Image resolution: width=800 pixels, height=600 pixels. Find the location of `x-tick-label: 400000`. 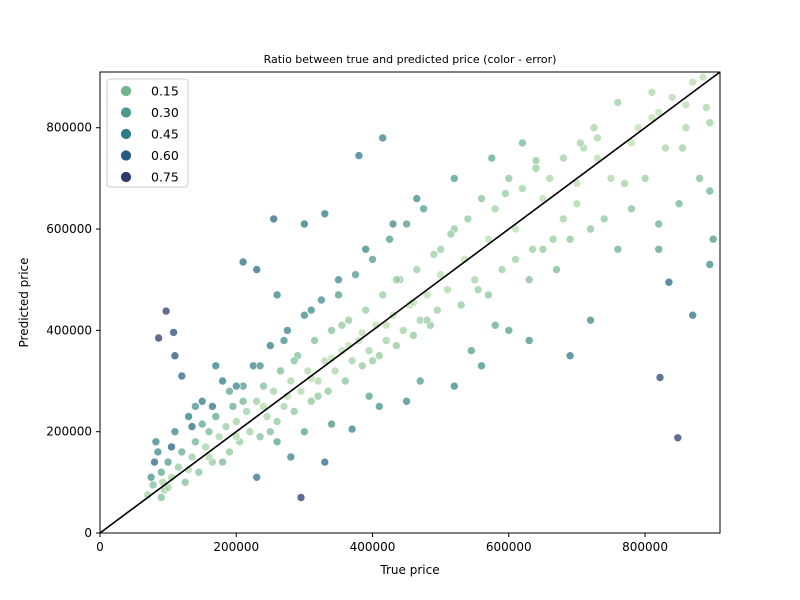

x-tick-label: 400000 is located at coordinates (373, 547).